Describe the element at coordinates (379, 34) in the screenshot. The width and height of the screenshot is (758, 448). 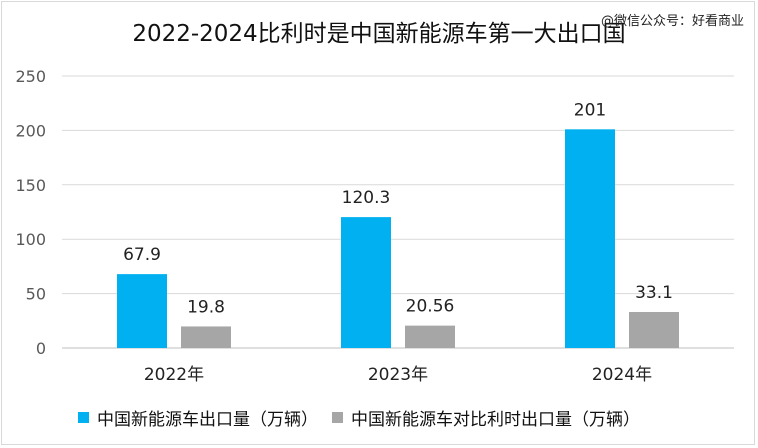
I see `chart-title: 2022-2024比利时是中国新能源车第一大出口国` at that location.